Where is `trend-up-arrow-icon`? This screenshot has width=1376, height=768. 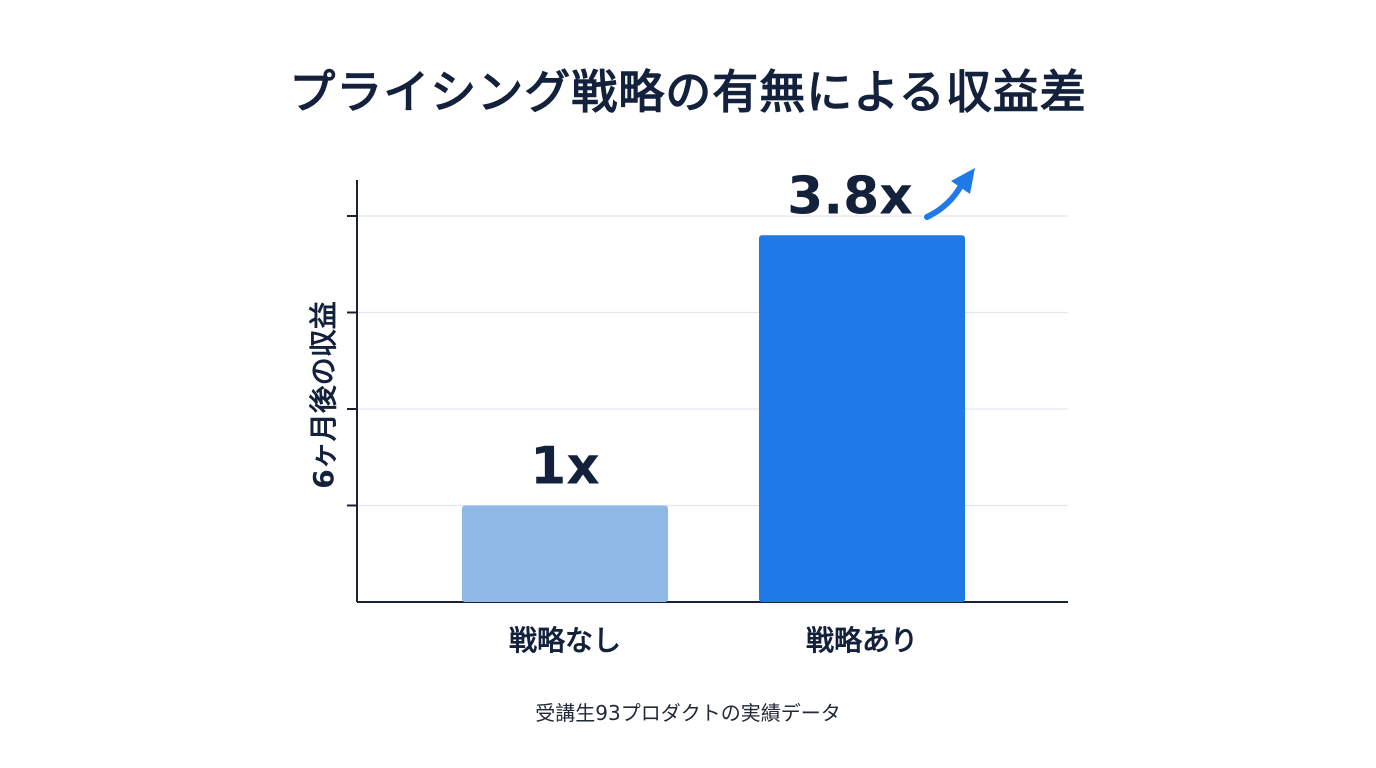
trend-up-arrow-icon is located at coordinates (949, 194).